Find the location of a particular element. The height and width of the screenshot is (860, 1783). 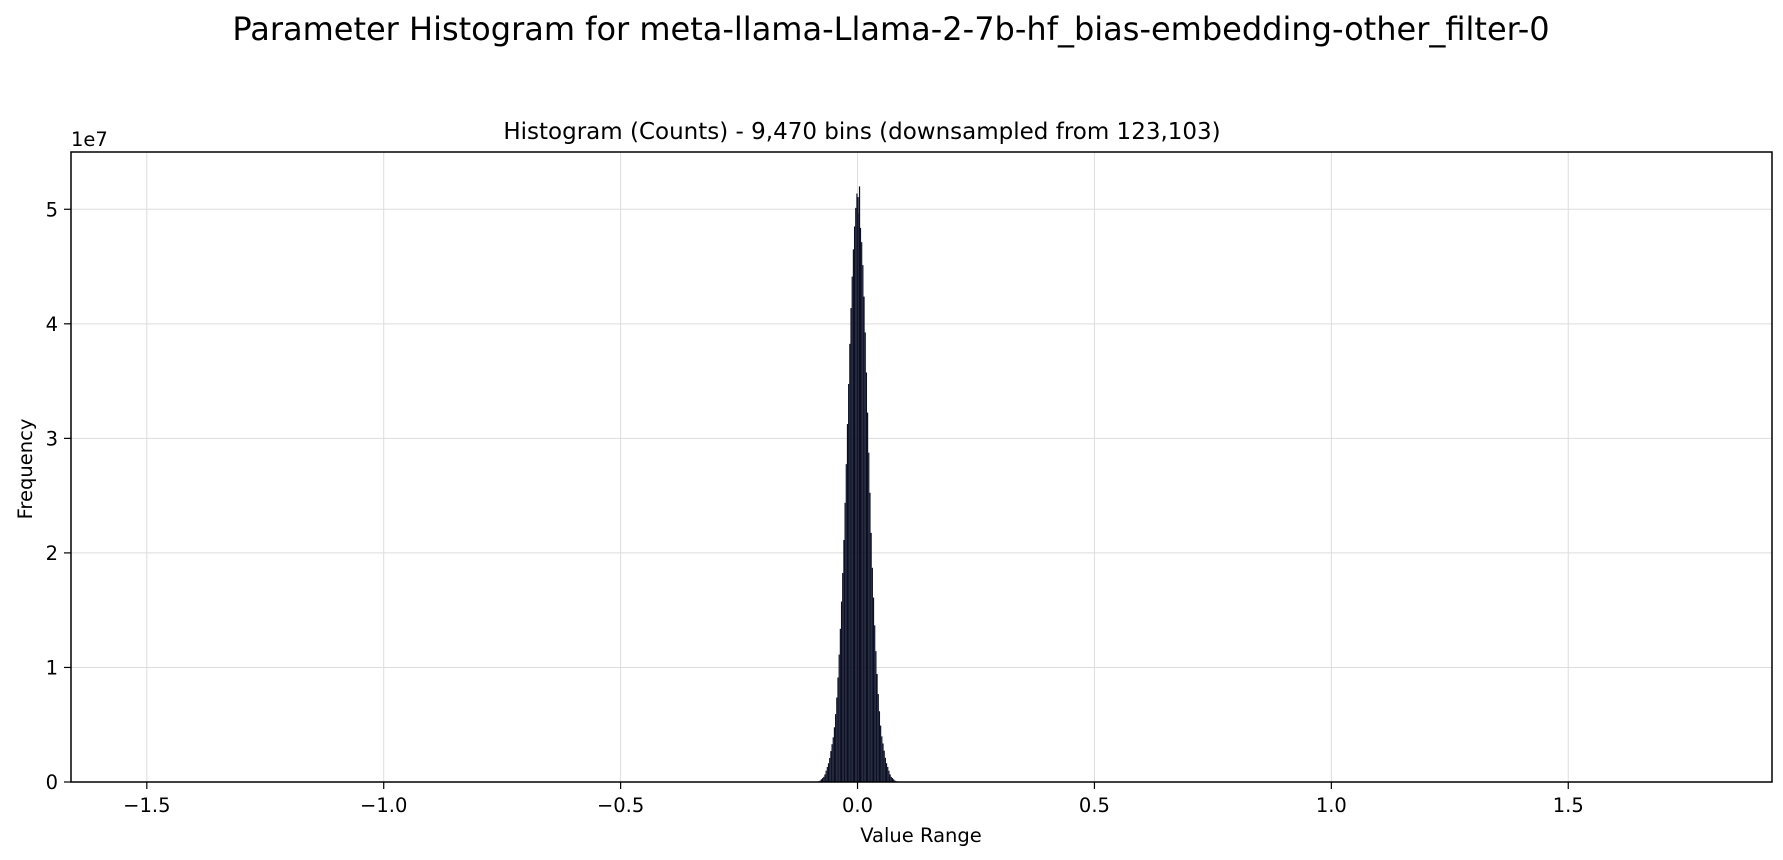

y-axis-label: Frequency is located at coordinates (25, 469).